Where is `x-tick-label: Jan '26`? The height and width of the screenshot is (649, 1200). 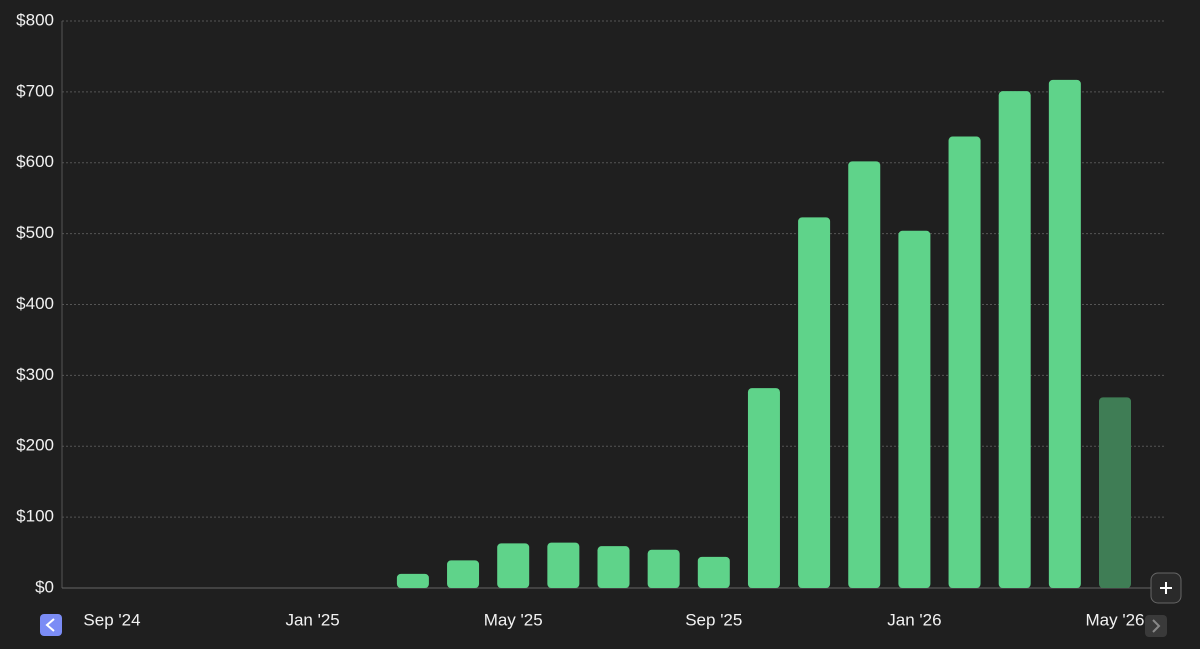 x-tick-label: Jan '26 is located at coordinates (914, 619).